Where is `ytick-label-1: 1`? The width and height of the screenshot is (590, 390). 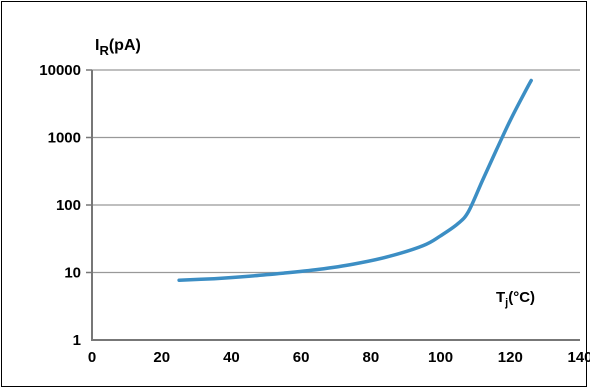 ytick-label-1: 1 is located at coordinates (77, 340).